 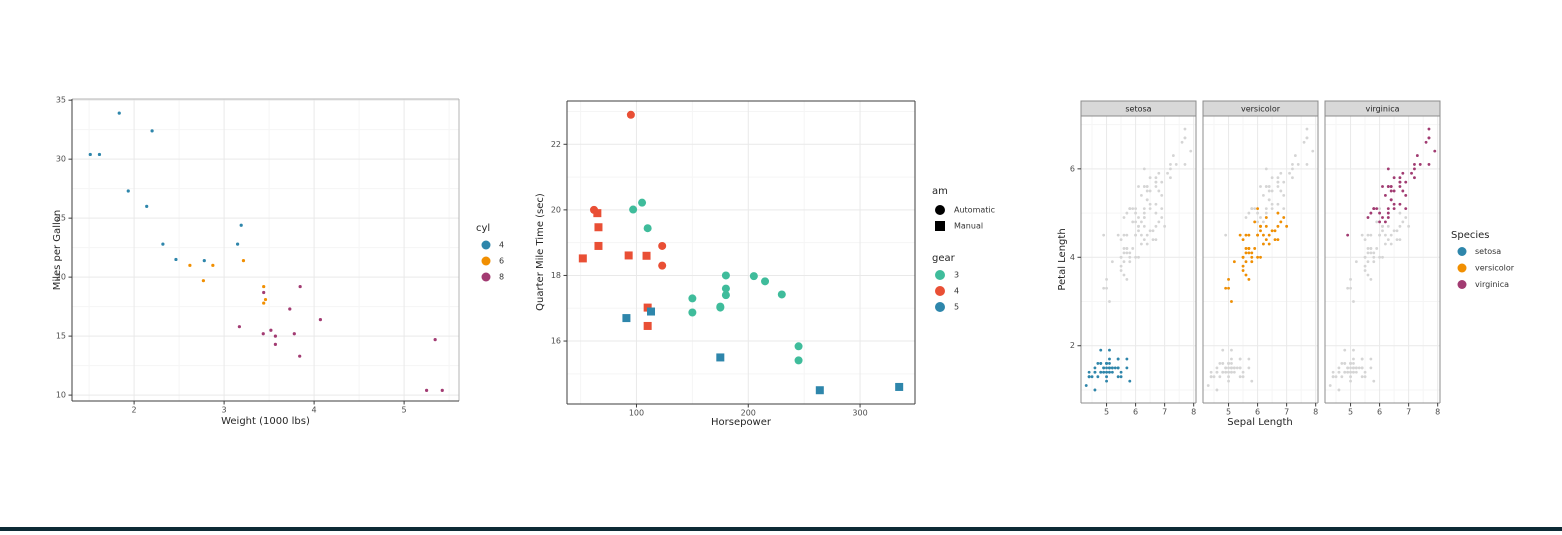 What do you see at coordinates (1495, 268) in the screenshot?
I see `legend-label: versicolor` at bounding box center [1495, 268].